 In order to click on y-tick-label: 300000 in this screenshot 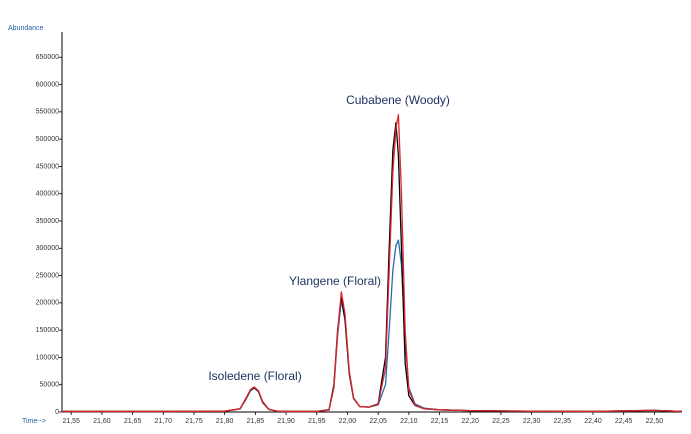, I will do `click(47, 248)`.